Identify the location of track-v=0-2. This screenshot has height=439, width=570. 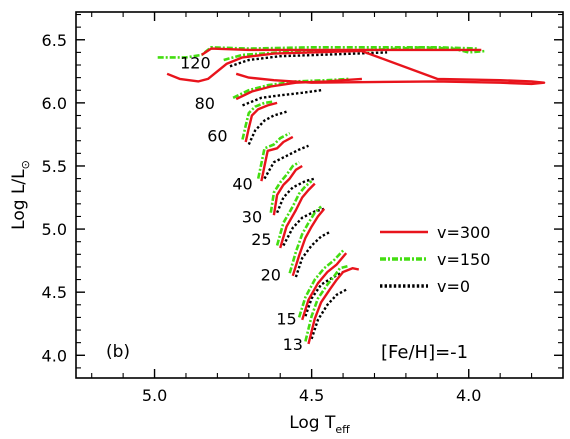
(267, 127).